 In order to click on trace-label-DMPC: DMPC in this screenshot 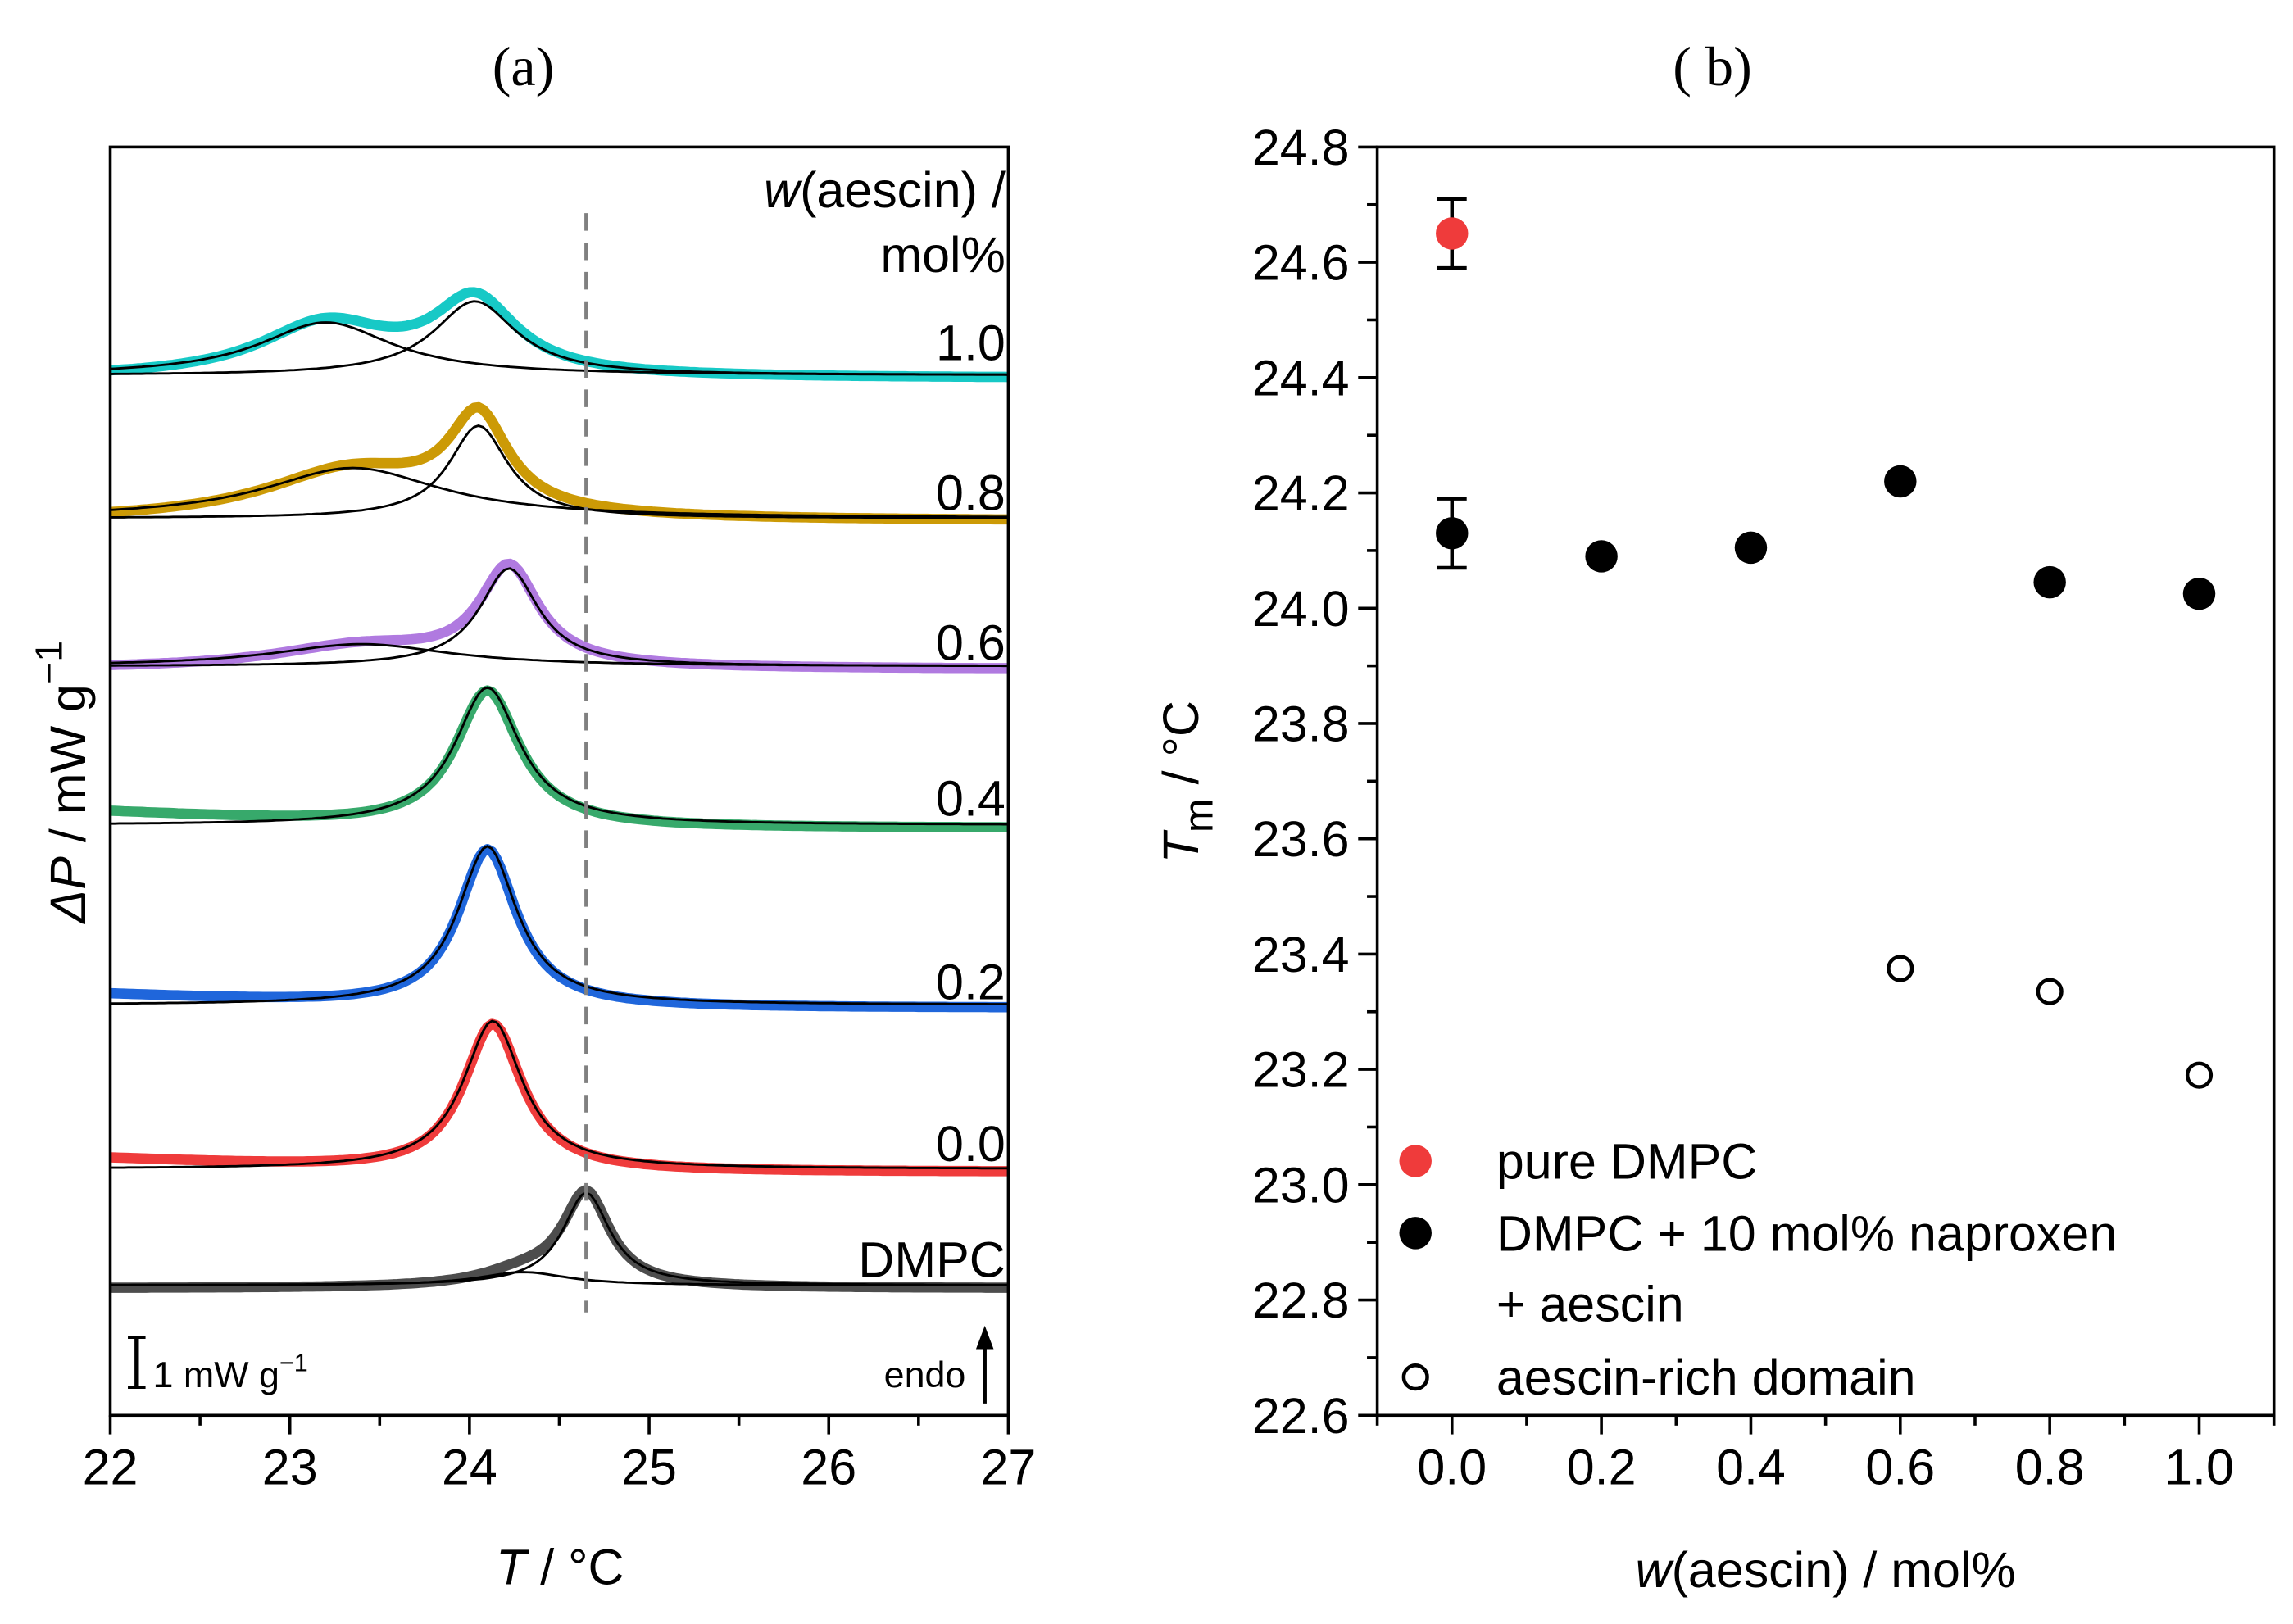, I will do `click(932, 1260)`.